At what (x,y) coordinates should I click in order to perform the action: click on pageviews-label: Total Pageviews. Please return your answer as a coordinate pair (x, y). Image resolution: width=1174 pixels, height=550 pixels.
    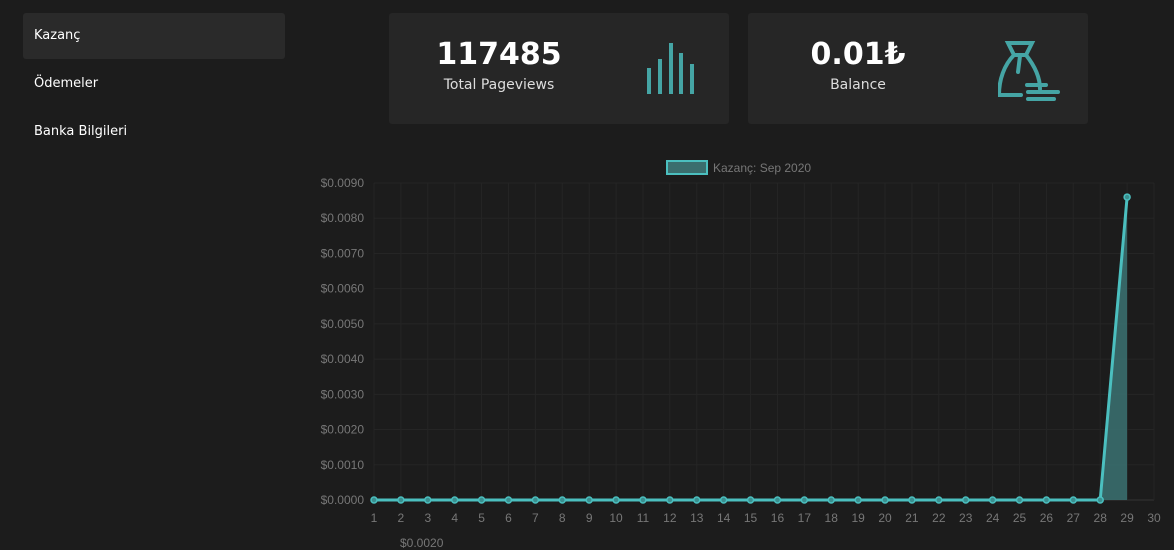
    Looking at the image, I should click on (499, 85).